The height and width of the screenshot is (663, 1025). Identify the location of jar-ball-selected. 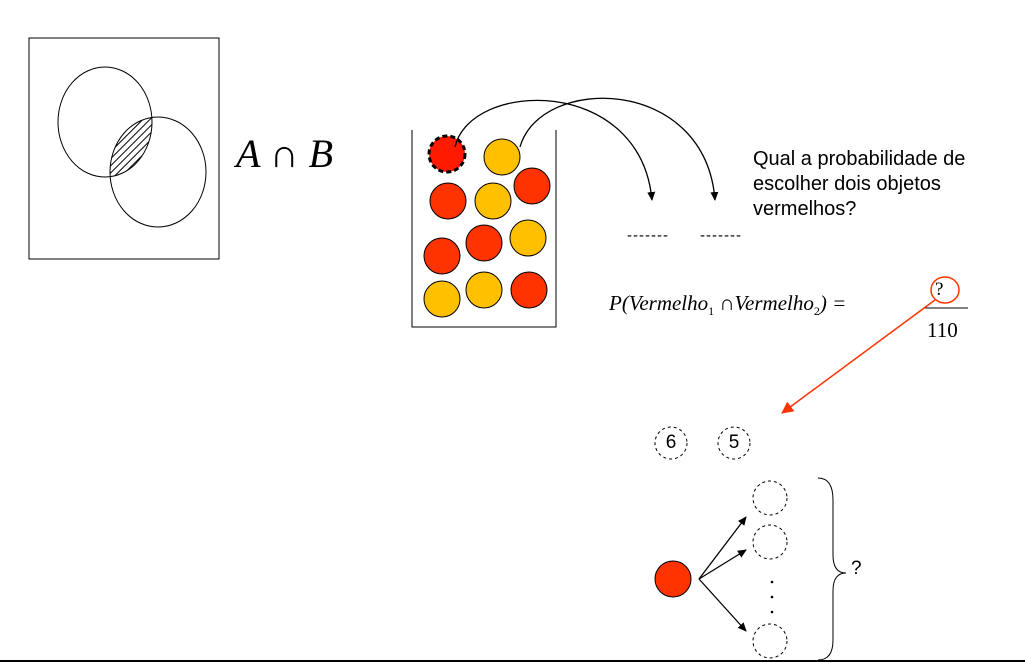
(447, 154).